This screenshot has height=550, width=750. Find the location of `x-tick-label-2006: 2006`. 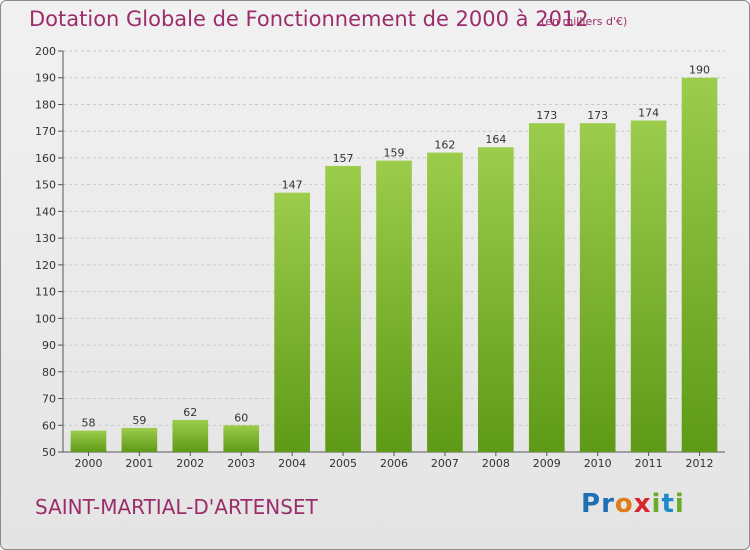

x-tick-label-2006: 2006 is located at coordinates (394, 463).